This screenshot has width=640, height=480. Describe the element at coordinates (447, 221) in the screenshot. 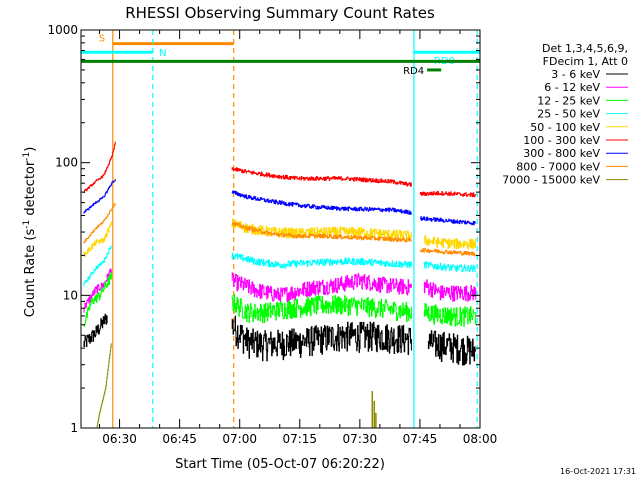

I see `series-300-800-kev-segment-post` at that location.